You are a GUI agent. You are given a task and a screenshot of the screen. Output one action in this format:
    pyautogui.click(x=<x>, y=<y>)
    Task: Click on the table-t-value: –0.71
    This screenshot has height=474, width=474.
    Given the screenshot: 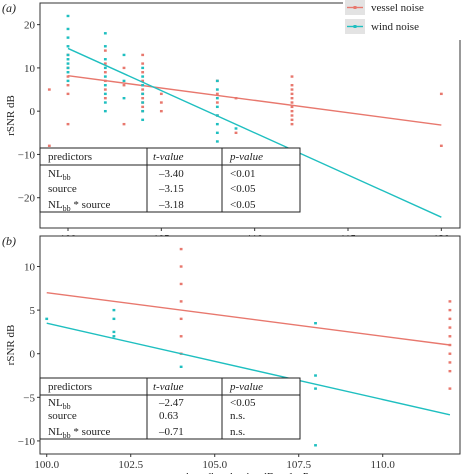 What is the action you would take?
    pyautogui.click(x=171, y=432)
    